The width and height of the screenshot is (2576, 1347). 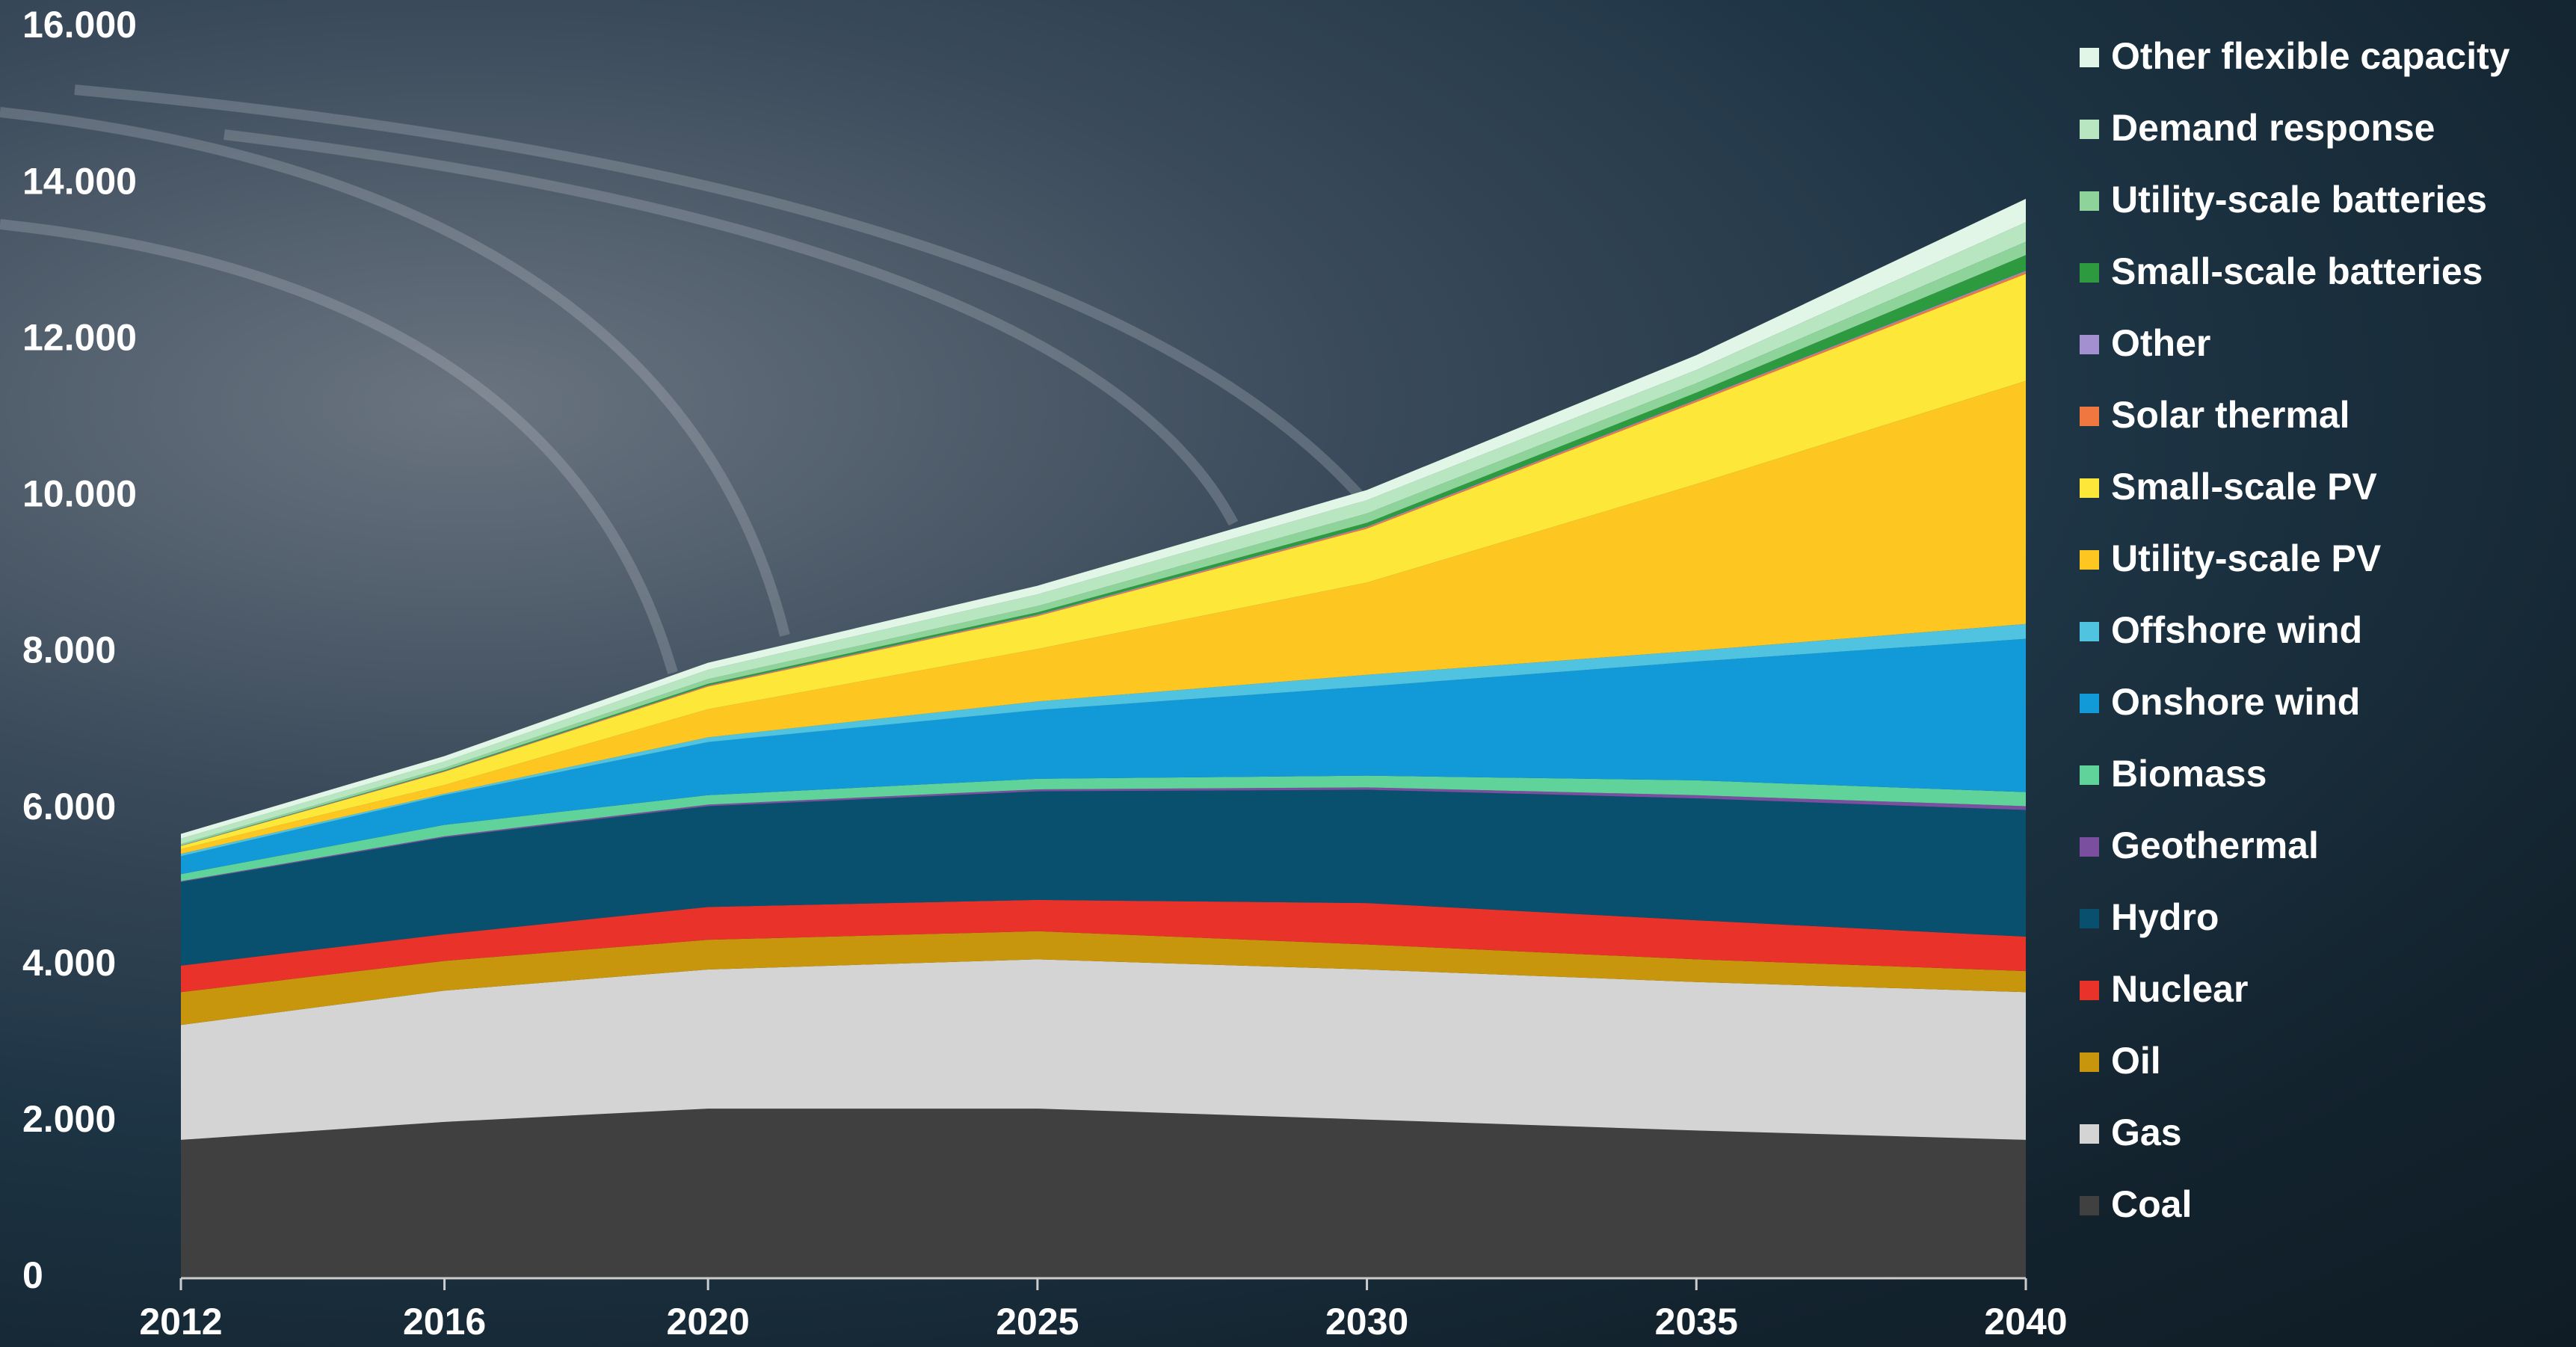 What do you see at coordinates (1037, 1322) in the screenshot?
I see `x-tick-label: 2025` at bounding box center [1037, 1322].